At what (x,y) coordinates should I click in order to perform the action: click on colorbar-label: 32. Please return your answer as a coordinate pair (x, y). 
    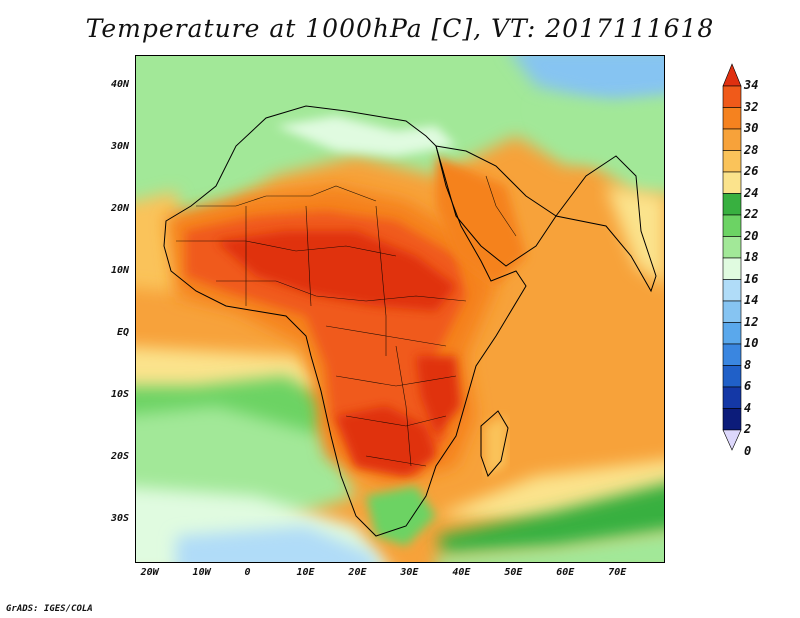
    Looking at the image, I should click on (751, 106).